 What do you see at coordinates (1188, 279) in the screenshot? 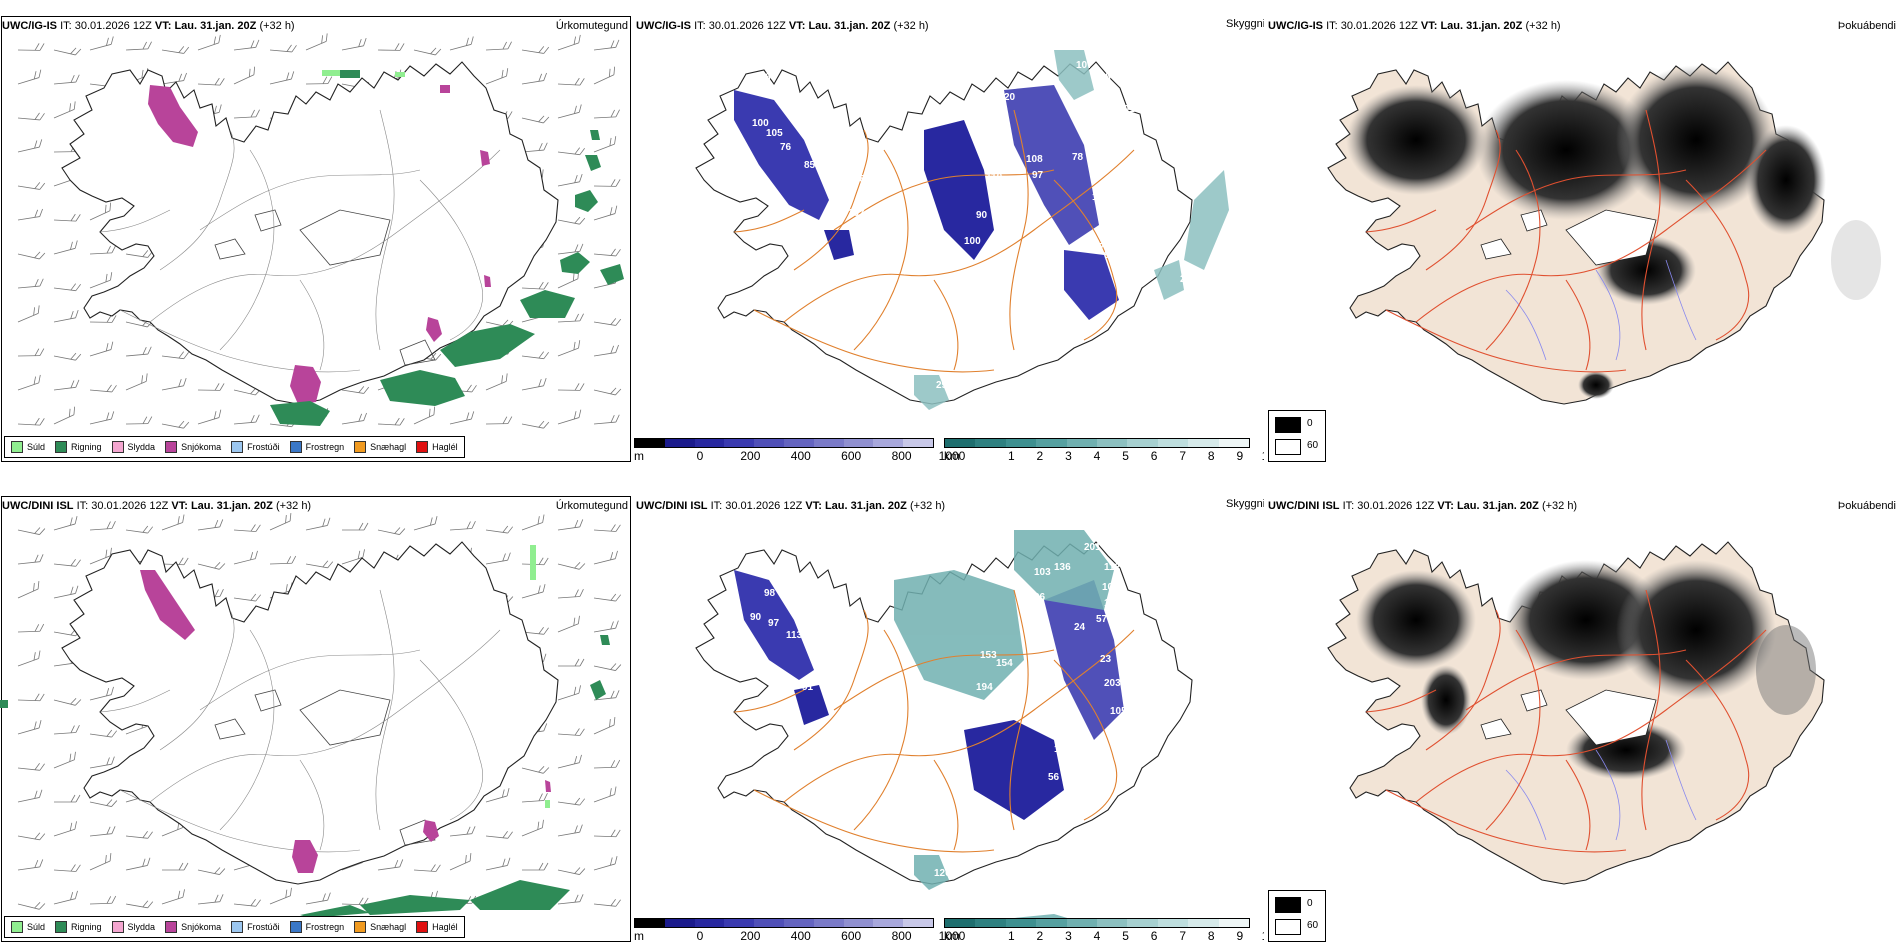
I see `visibility-value-label: 282` at bounding box center [1188, 279].